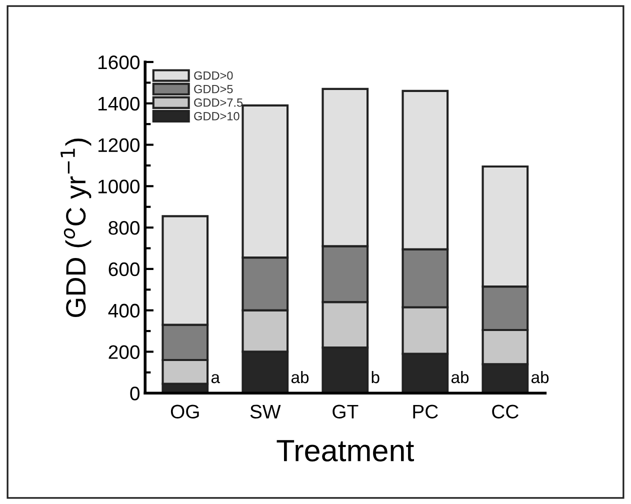  Describe the element at coordinates (119, 103) in the screenshot. I see `y-tick-label: 1400` at that location.